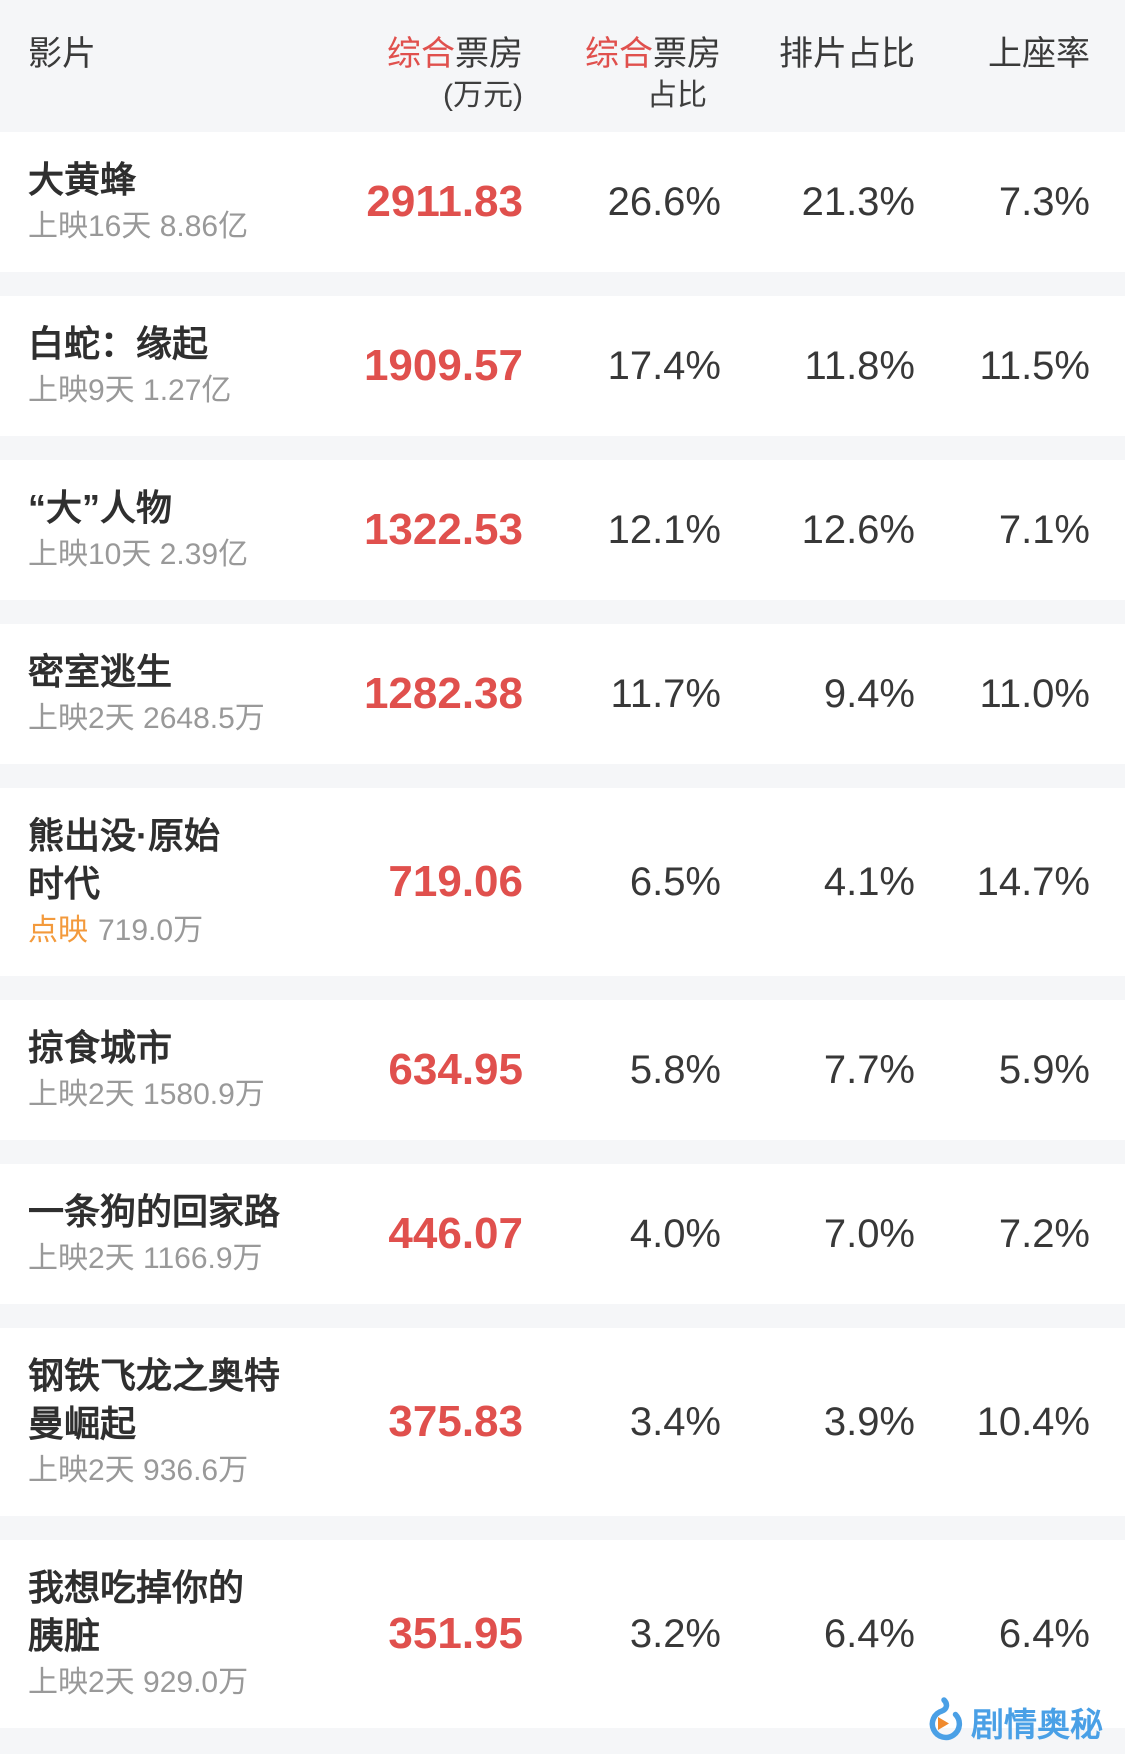  Describe the element at coordinates (421, 54) in the screenshot. I see `gross-accent-text: 综合` at that location.